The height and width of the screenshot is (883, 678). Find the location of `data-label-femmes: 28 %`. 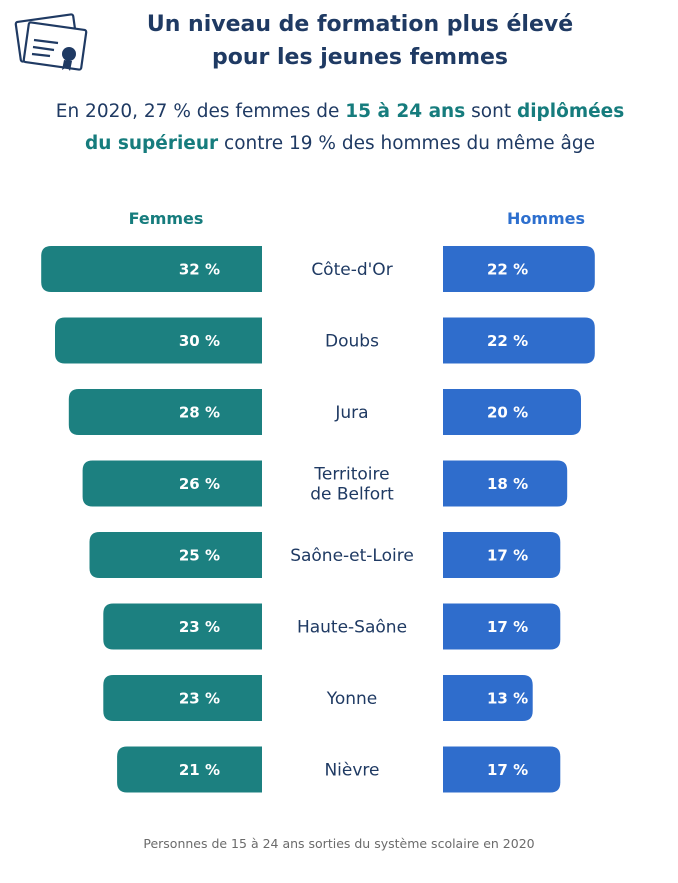

data-label-femmes: 28 % is located at coordinates (199, 413).